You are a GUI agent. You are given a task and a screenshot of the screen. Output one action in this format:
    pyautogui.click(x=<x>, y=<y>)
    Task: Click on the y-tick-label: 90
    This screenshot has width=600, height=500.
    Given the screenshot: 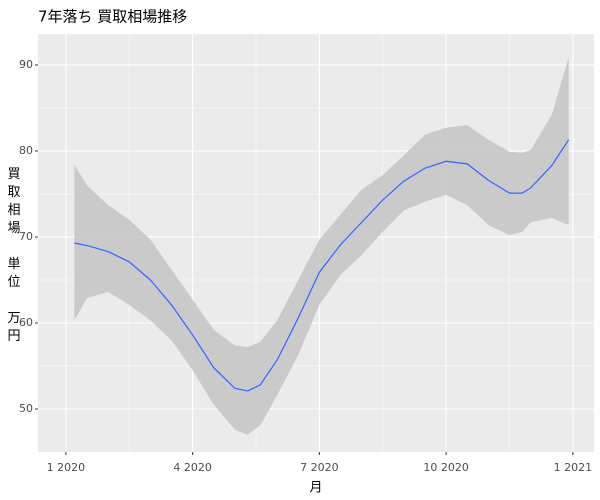 What is the action you would take?
    pyautogui.click(x=26, y=64)
    